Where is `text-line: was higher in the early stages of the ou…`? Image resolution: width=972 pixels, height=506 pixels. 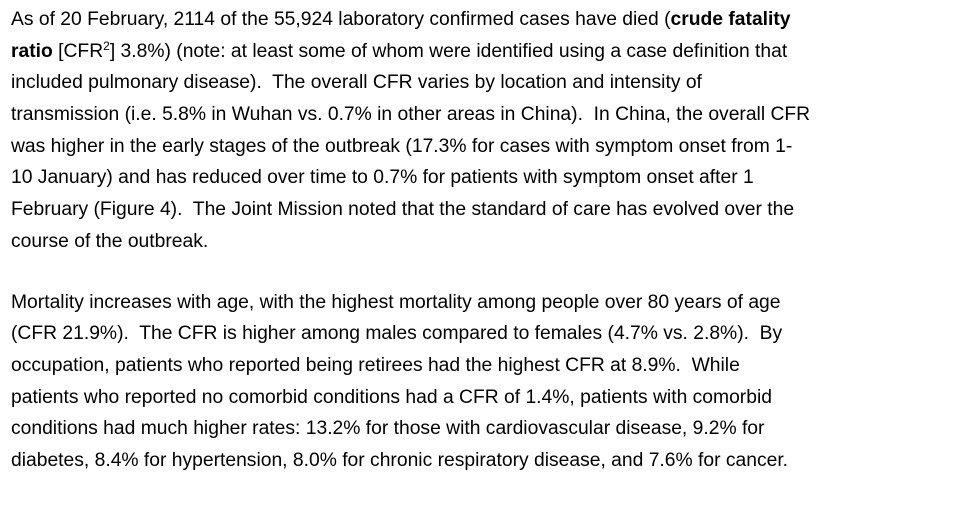
text-line: was higher in the early stages of the ou… is located at coordinates (490, 147).